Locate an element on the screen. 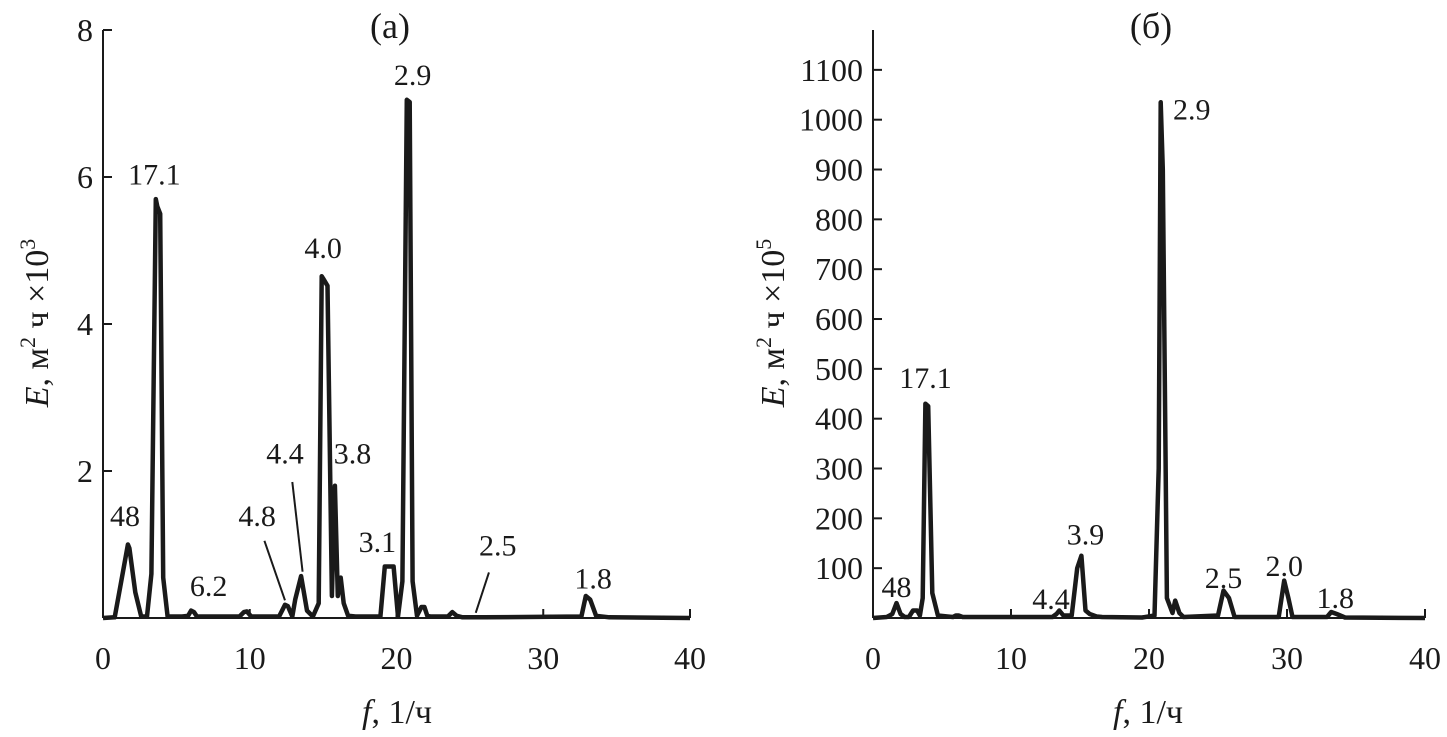  panel-b-peak-label: 3.9 is located at coordinates (1086, 534).